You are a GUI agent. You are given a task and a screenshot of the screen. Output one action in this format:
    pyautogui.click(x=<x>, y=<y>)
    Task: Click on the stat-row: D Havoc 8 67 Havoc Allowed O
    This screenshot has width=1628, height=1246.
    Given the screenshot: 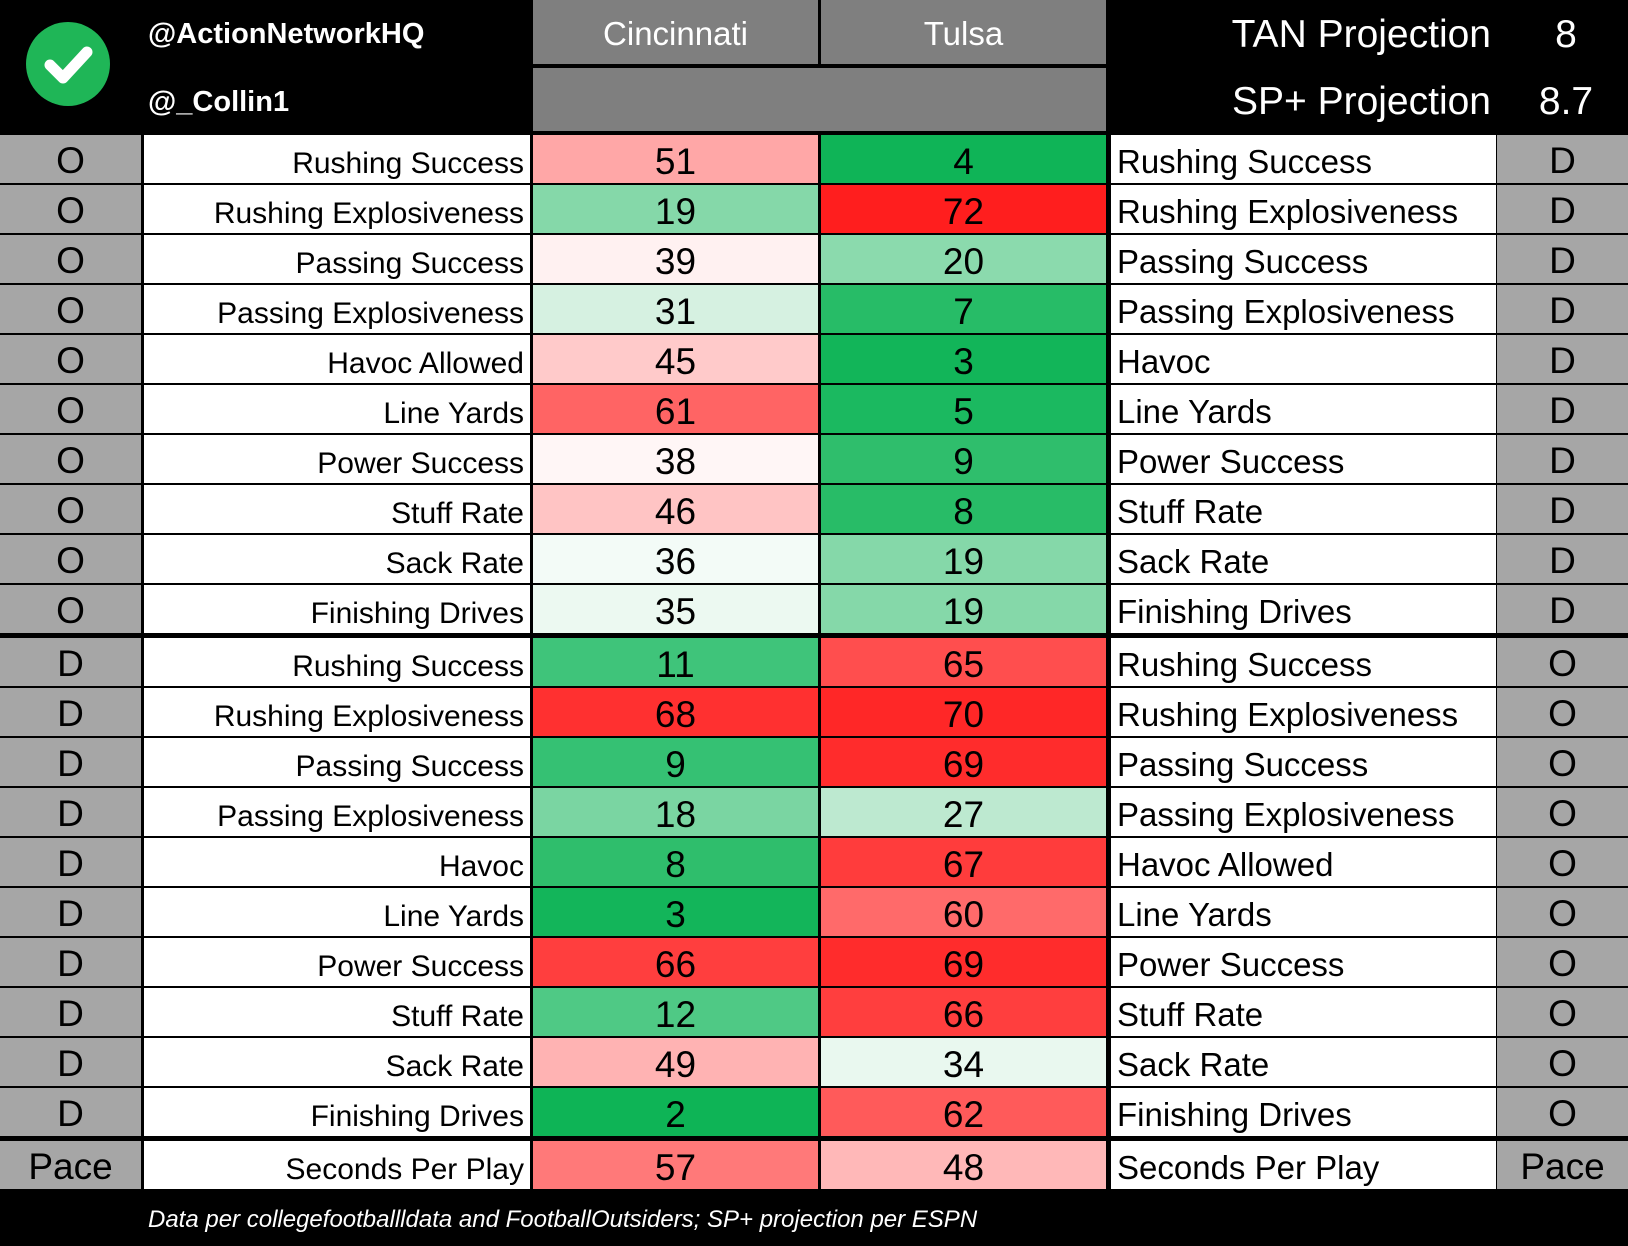 What is the action you would take?
    pyautogui.click(x=814, y=863)
    